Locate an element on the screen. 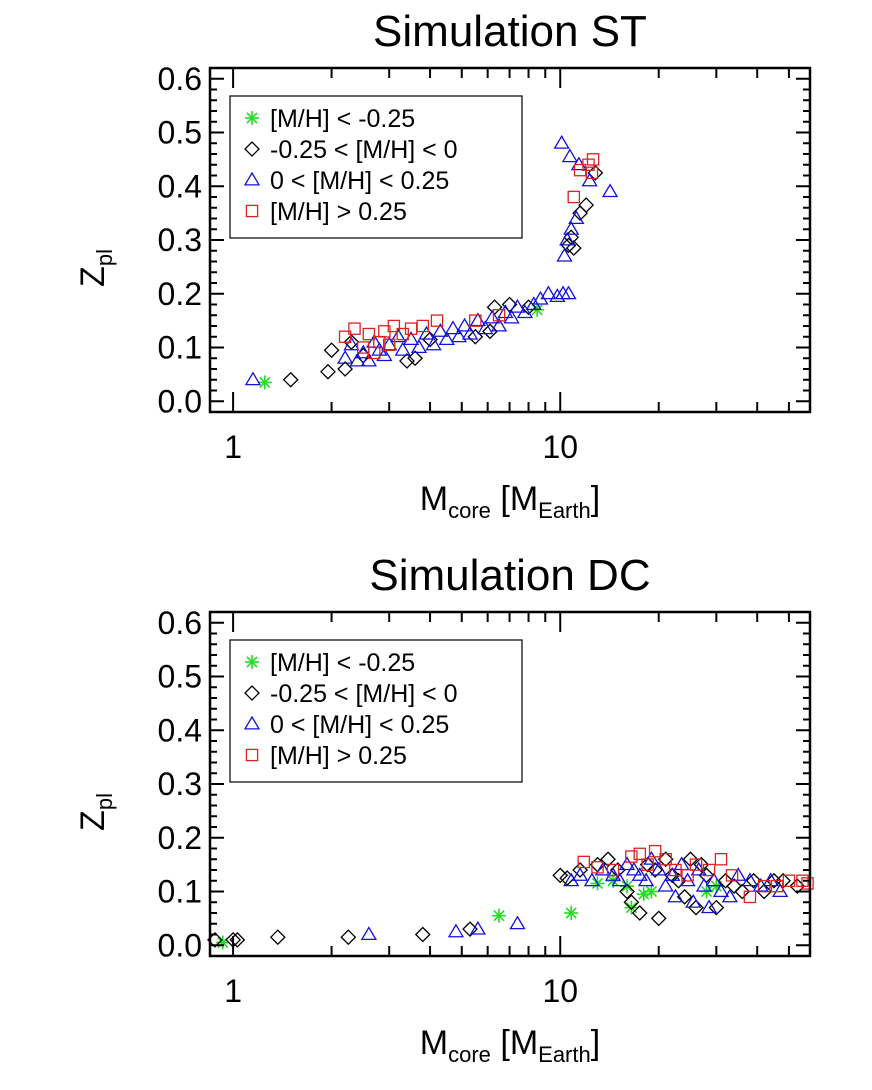  panel-dc-ylabel: Zpl is located at coordinates (95, 812).